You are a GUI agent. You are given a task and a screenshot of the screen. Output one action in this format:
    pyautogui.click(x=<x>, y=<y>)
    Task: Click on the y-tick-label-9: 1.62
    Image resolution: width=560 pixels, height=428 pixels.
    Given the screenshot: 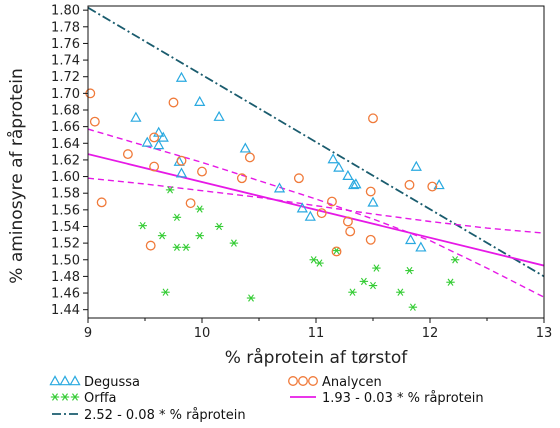 What is the action you would take?
    pyautogui.click(x=65, y=160)
    